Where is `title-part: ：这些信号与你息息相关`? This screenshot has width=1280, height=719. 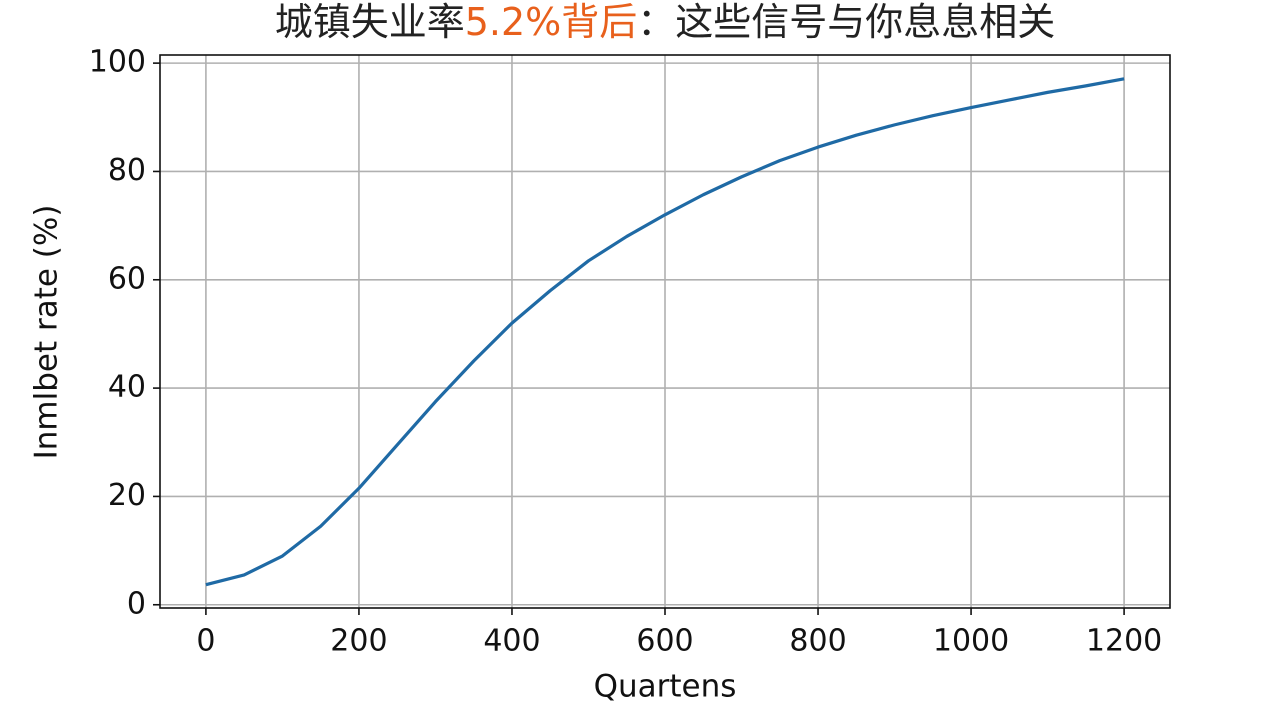 title-part: ：这些信号与你息息相关 is located at coordinates (846, 22).